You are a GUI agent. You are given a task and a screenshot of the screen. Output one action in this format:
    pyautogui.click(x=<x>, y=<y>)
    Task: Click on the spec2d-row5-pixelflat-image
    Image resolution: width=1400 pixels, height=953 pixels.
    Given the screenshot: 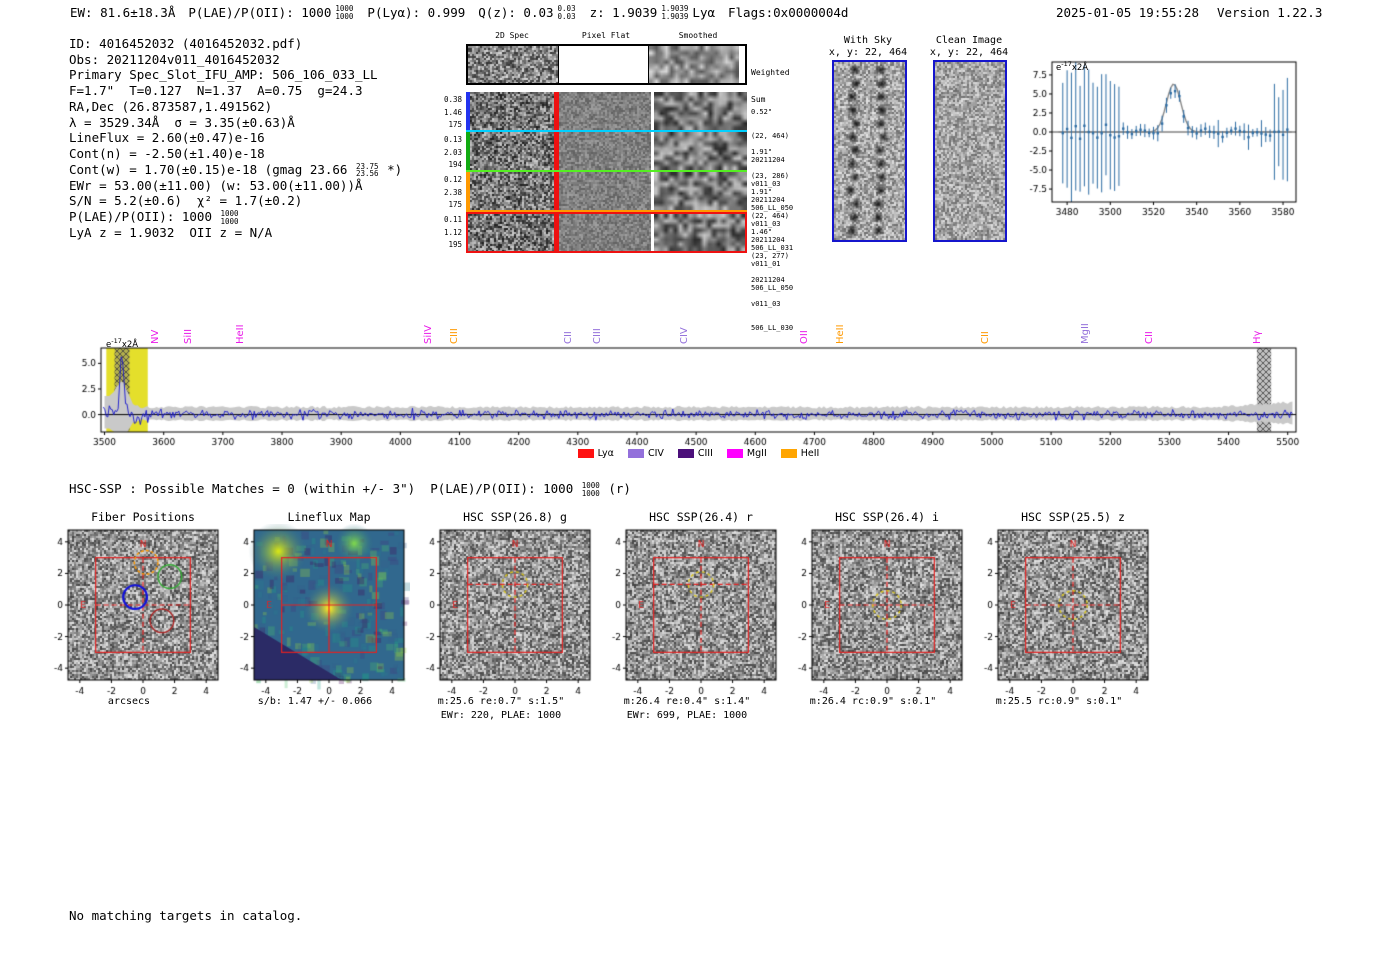 What is the action you would take?
    pyautogui.click(x=605, y=232)
    